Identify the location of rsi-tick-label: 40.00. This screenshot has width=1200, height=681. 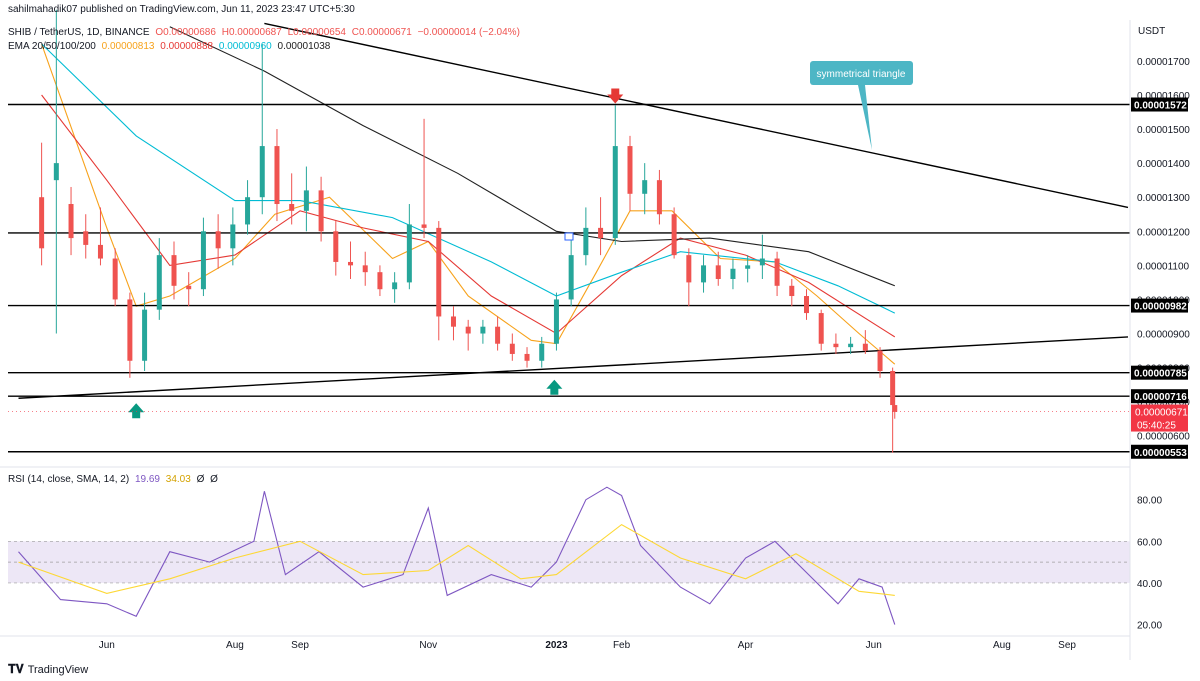
(1149, 584).